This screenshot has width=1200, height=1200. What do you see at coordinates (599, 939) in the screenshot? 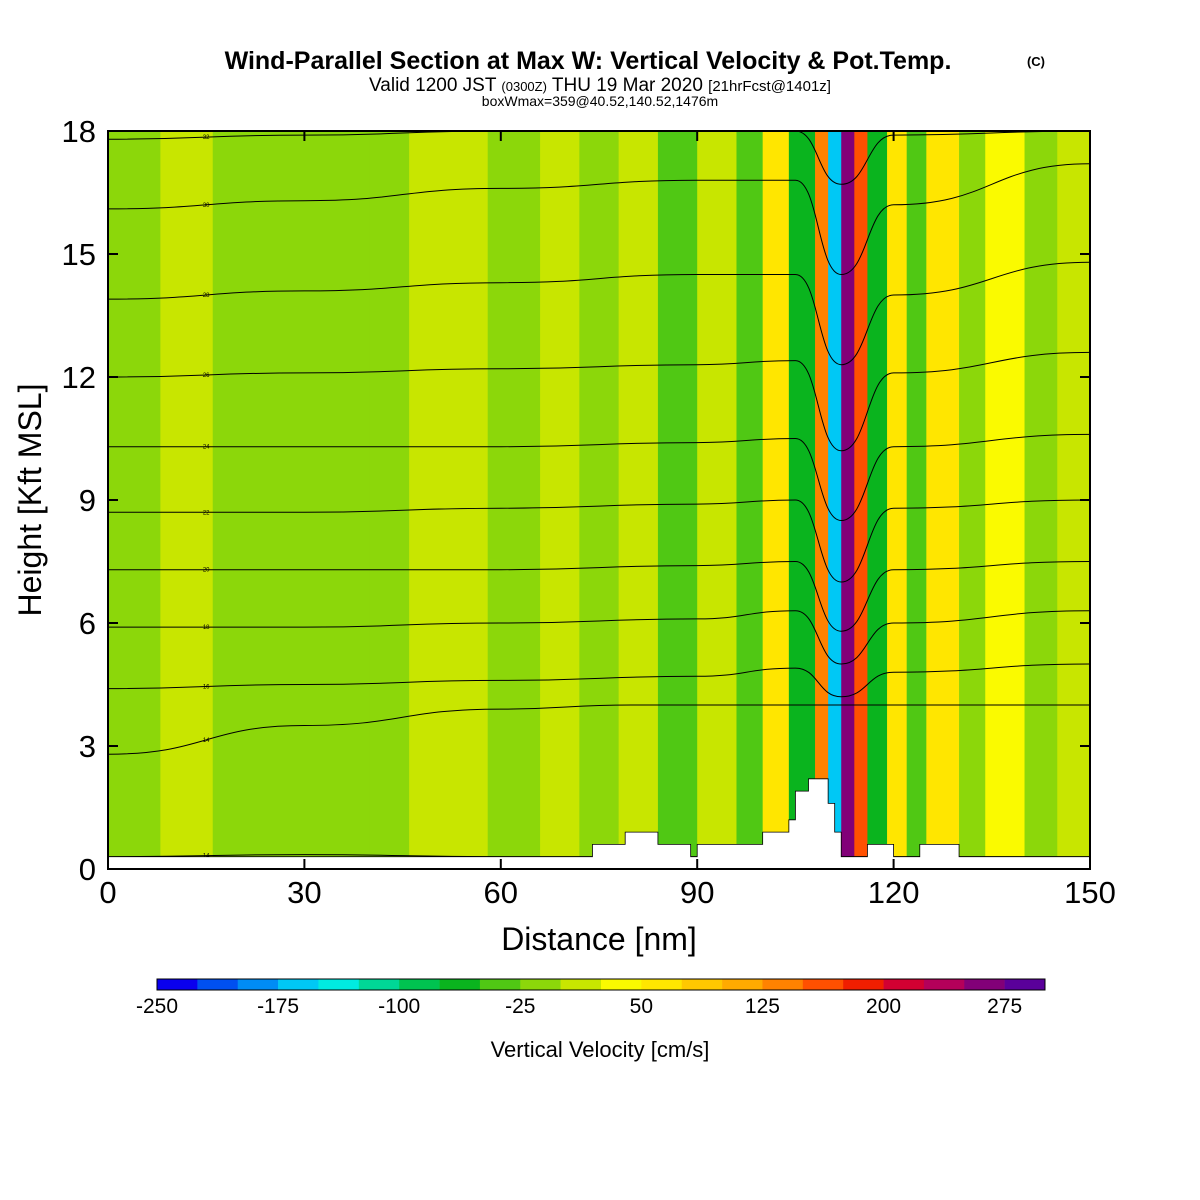
I see `x-axis-label: Distance [nm]` at bounding box center [599, 939].